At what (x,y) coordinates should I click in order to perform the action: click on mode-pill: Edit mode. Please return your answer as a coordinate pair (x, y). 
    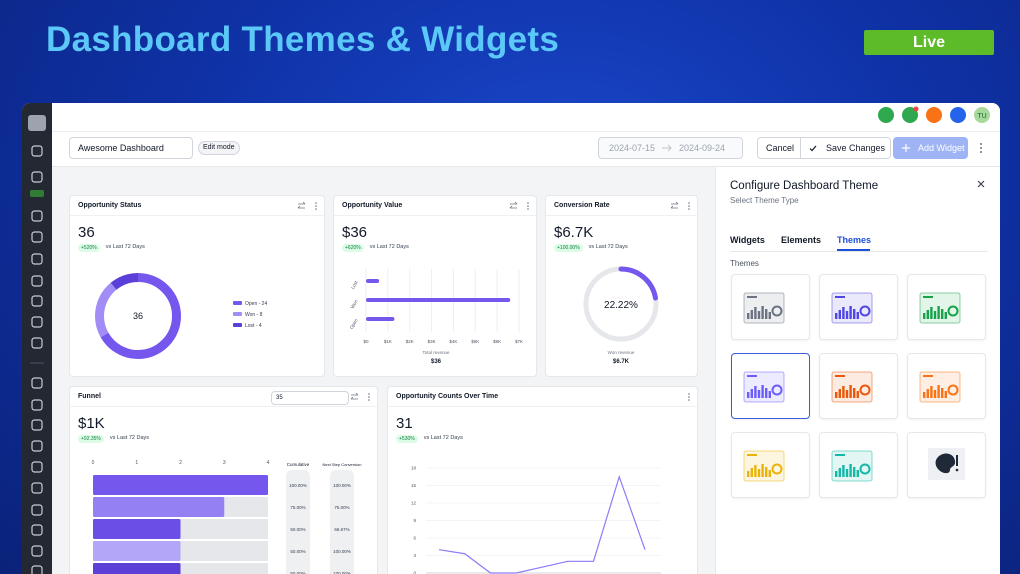
    Looking at the image, I should click on (219, 148).